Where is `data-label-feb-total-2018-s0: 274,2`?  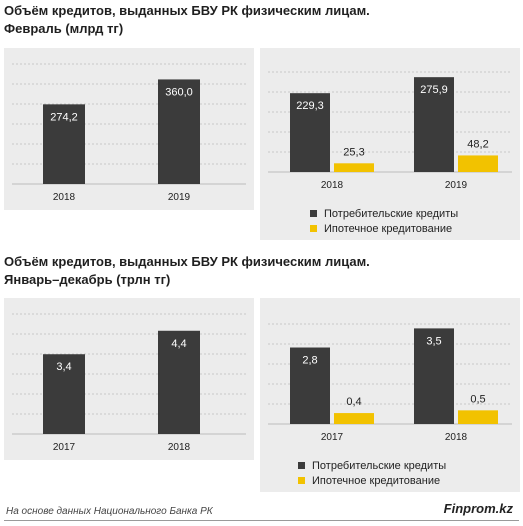 data-label-feb-total-2018-s0: 274,2 is located at coordinates (64, 117).